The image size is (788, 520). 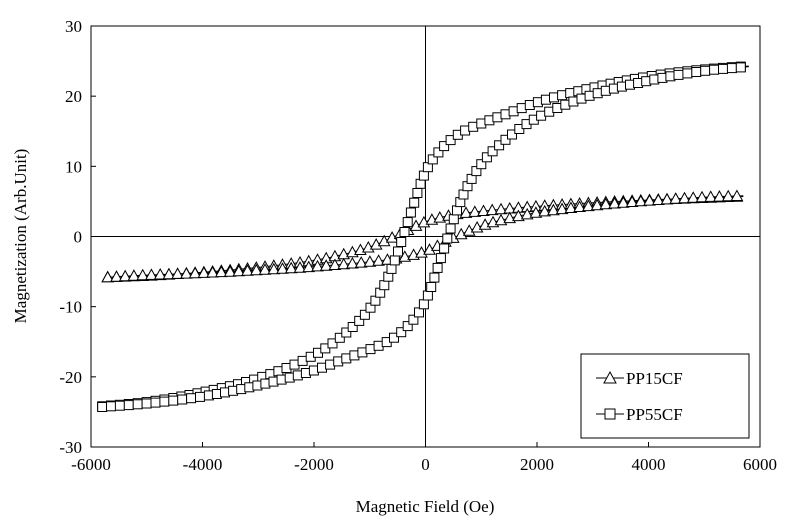 What do you see at coordinates (70, 307) in the screenshot?
I see `y-tick-label: -10` at bounding box center [70, 307].